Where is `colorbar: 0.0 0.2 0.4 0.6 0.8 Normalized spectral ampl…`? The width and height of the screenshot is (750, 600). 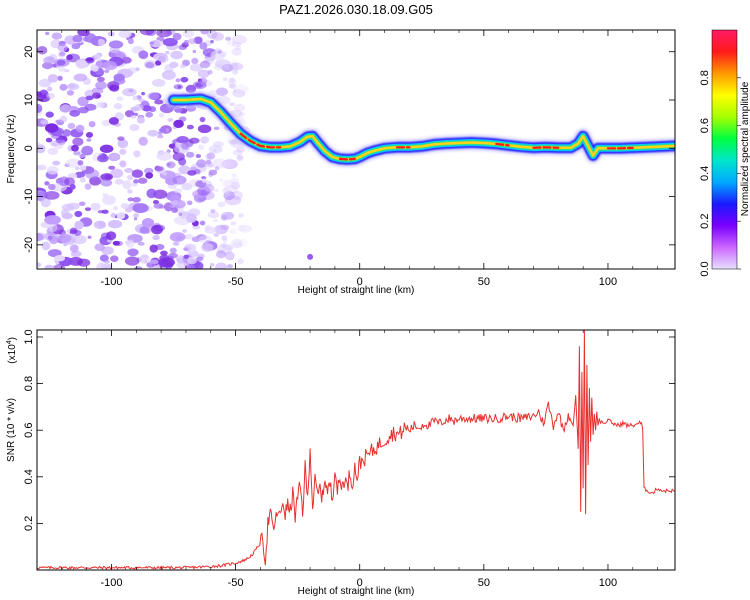
colorbar: 0.0 0.2 0.4 0.6 0.8 Normalized spectral ampl… is located at coordinates (724, 153).